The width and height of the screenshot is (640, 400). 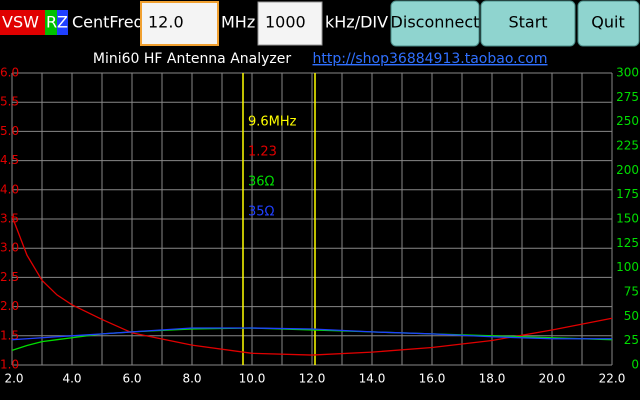 I want to click on legend-z: Z, so click(x=62, y=22).